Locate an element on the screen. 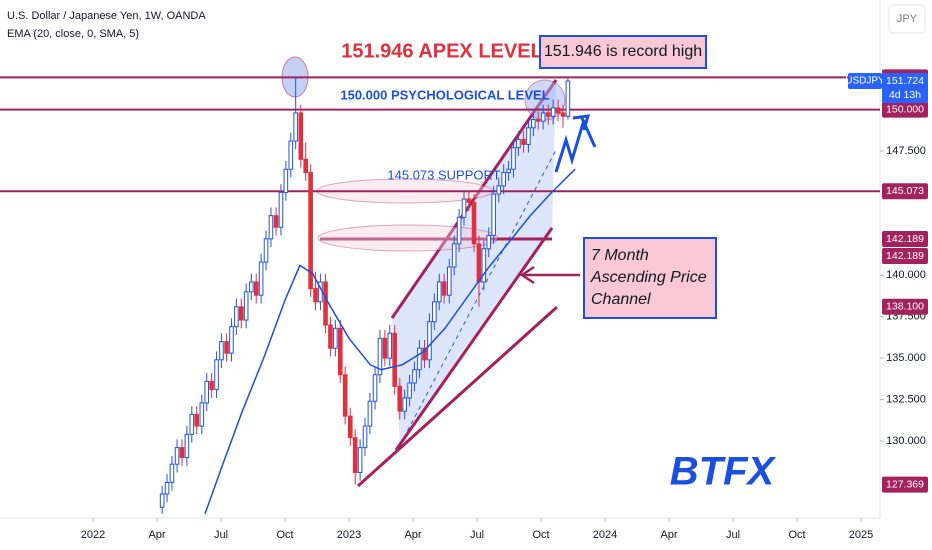 The image size is (932, 550). record-box is located at coordinates (623, 52).